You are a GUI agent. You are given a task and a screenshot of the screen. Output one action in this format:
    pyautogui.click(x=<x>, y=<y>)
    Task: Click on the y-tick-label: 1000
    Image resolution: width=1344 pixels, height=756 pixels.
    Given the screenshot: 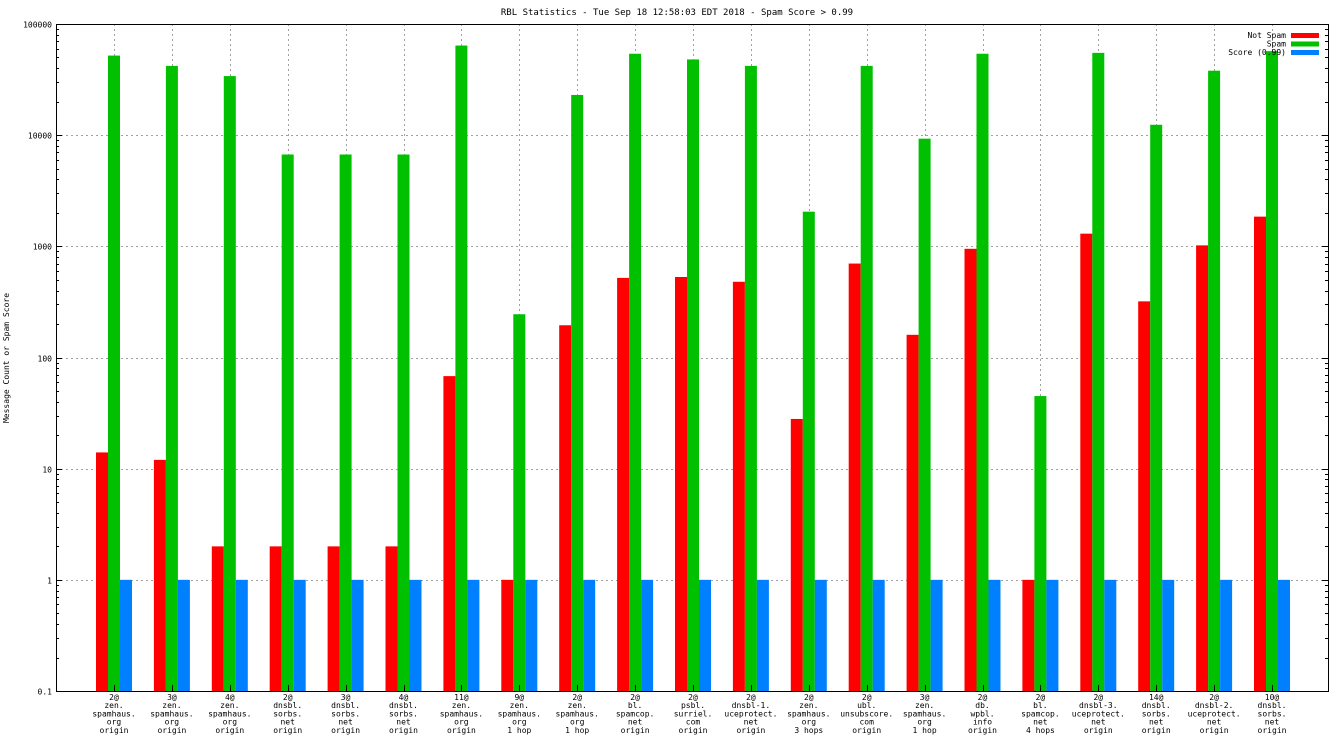 What is the action you would take?
    pyautogui.click(x=42, y=247)
    